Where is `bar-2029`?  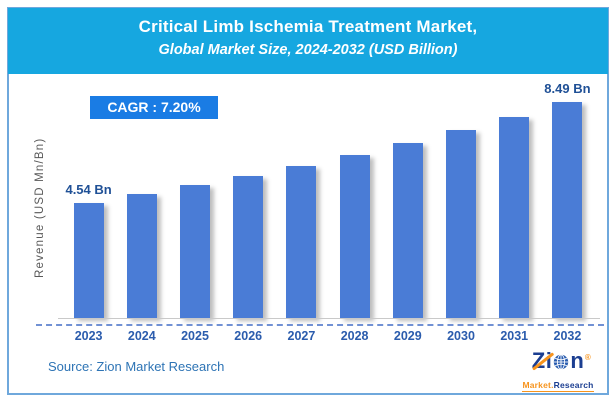
bar-2029 is located at coordinates (407, 230).